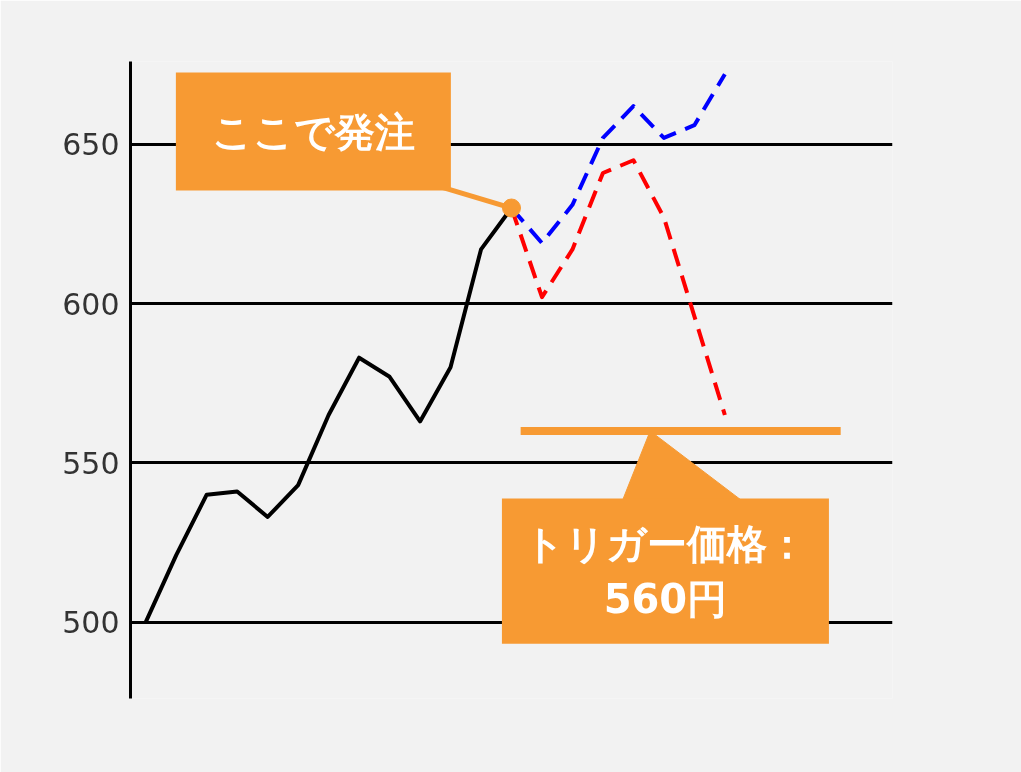 This screenshot has height=772, width=1021. Describe the element at coordinates (91, 623) in the screenshot. I see `y-tick-label: 500` at that location.